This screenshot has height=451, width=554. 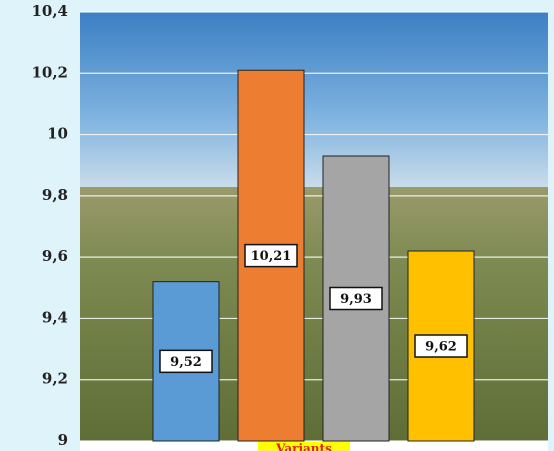 What do you see at coordinates (63, 440) in the screenshot?
I see `y-tick-label: 9` at bounding box center [63, 440].